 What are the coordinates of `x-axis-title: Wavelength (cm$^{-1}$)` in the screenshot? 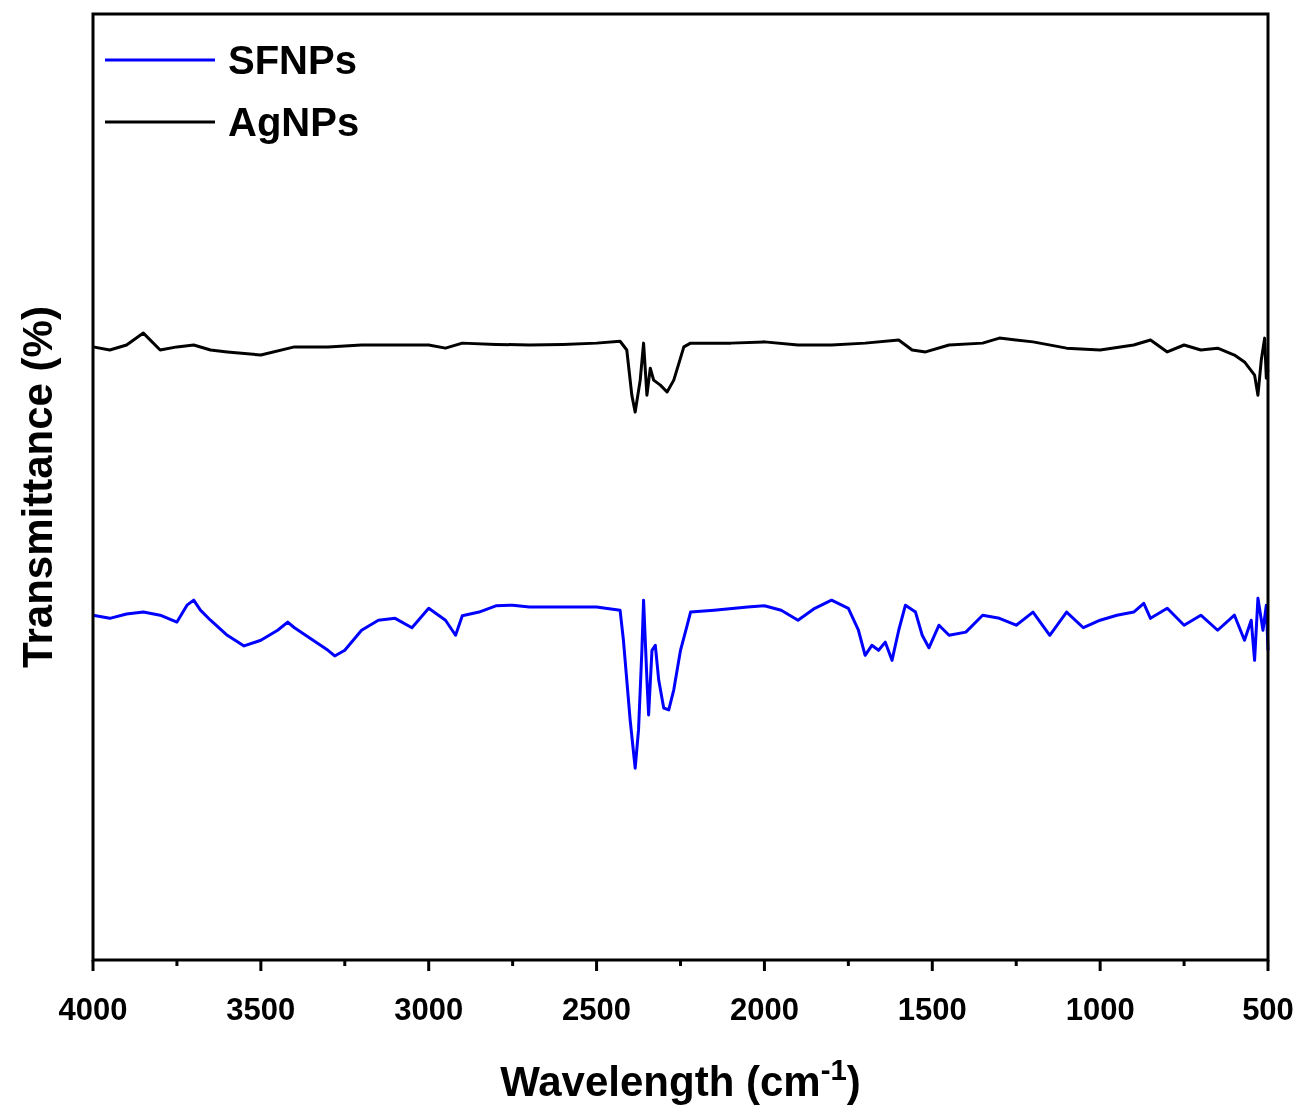 It's located at (680, 1078).